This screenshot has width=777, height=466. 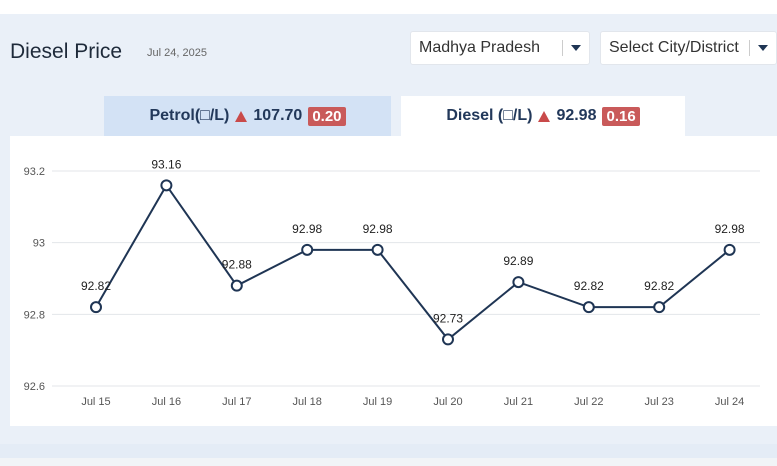 What do you see at coordinates (166, 164) in the screenshot?
I see `data-label: 93.16` at bounding box center [166, 164].